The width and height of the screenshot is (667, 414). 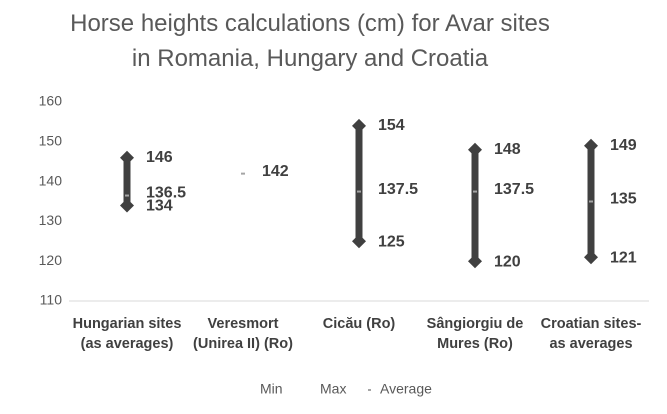 I want to click on legend-label: Max, so click(x=333, y=389).